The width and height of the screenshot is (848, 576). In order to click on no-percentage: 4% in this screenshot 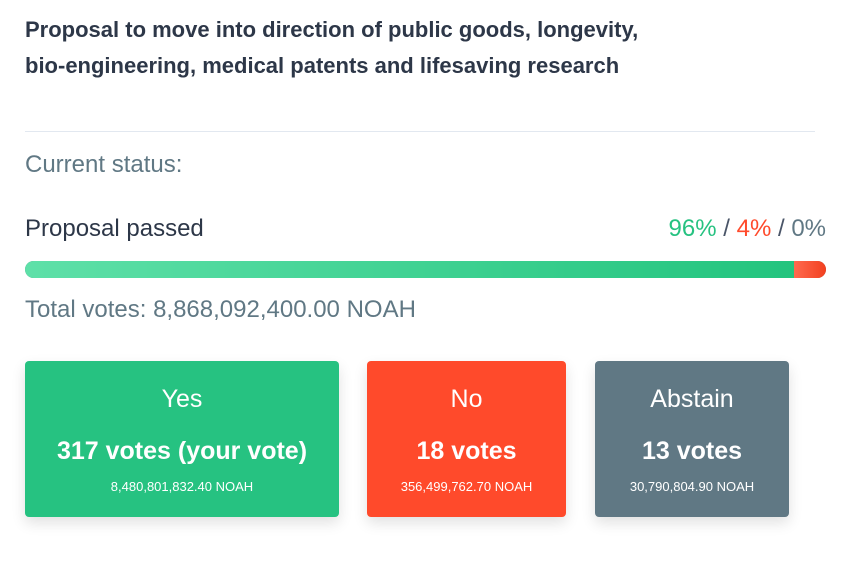, I will do `click(754, 228)`.